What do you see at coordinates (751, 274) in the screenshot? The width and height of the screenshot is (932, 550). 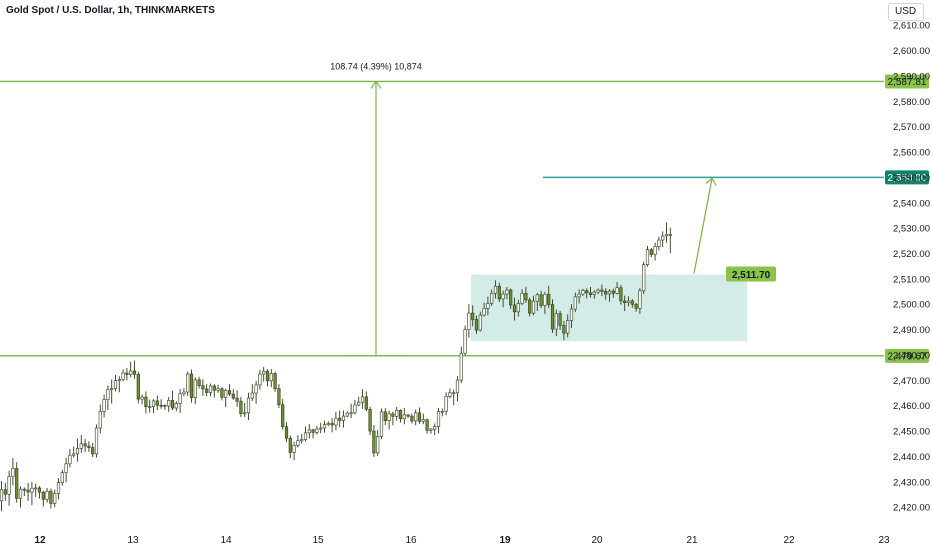 I see `callout-box` at bounding box center [751, 274].